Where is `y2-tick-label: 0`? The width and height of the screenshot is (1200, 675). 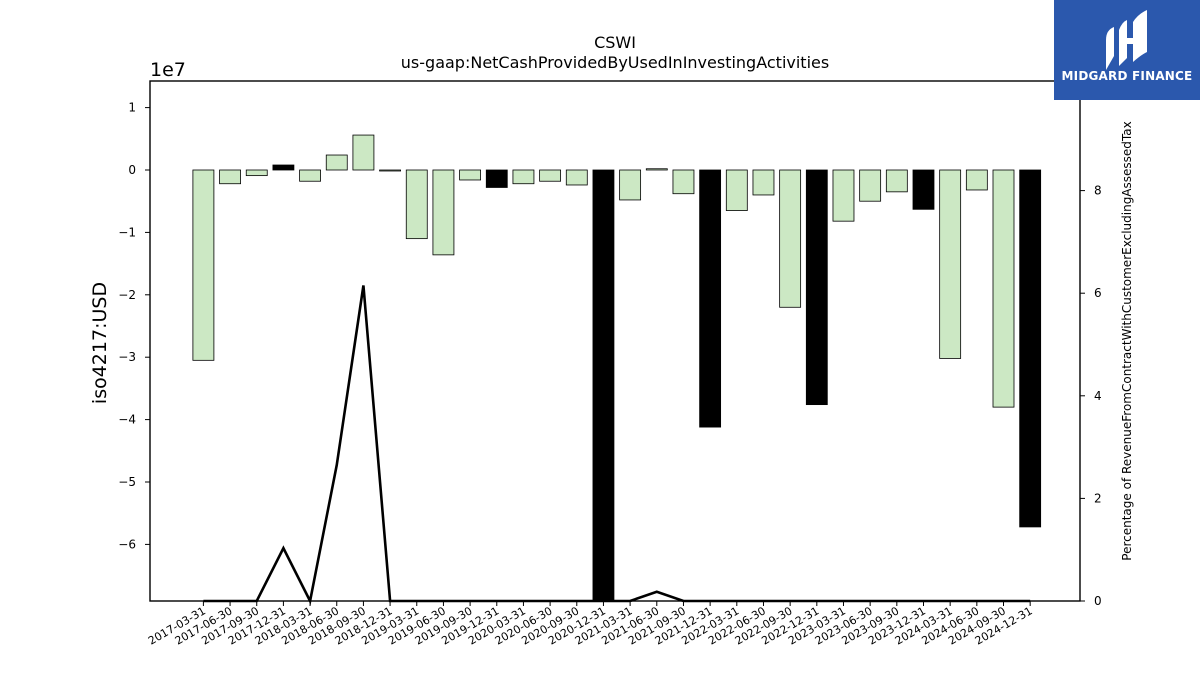
y2-tick-label: 0 is located at coordinates (1098, 601).